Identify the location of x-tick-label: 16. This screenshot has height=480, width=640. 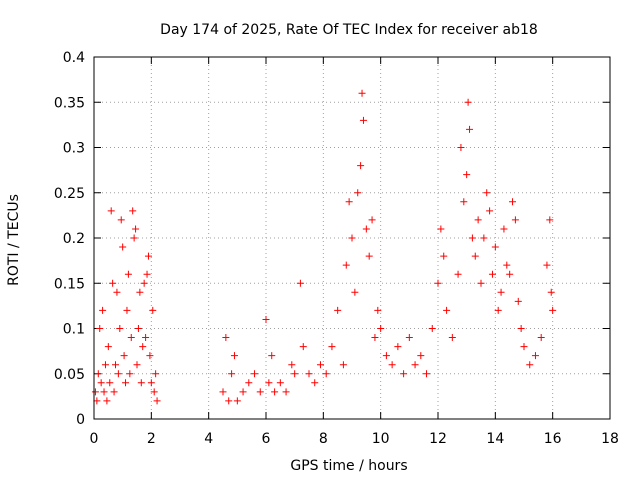
(553, 439).